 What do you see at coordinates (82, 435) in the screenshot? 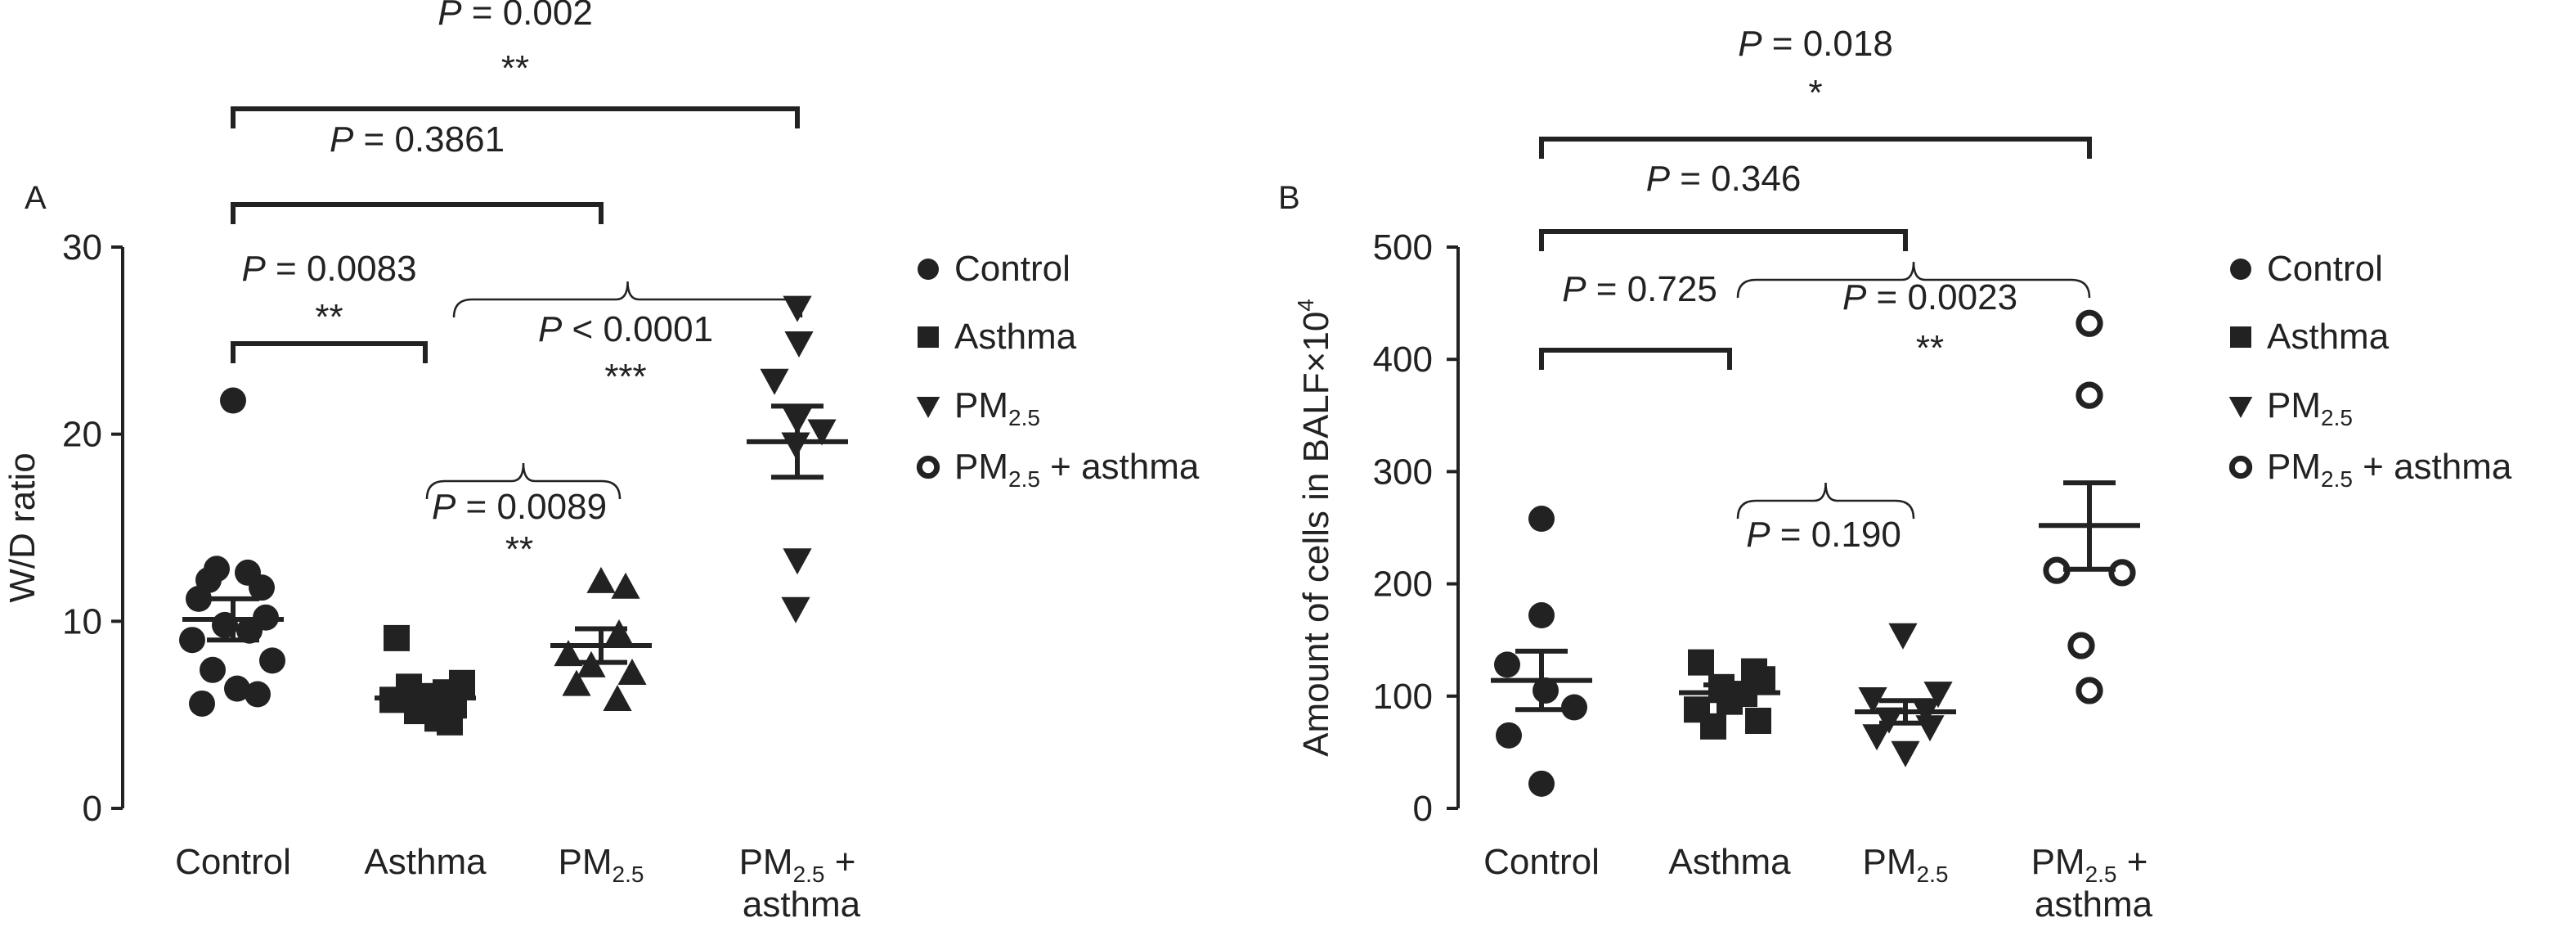
I see `y-tick-label: 20` at bounding box center [82, 435].